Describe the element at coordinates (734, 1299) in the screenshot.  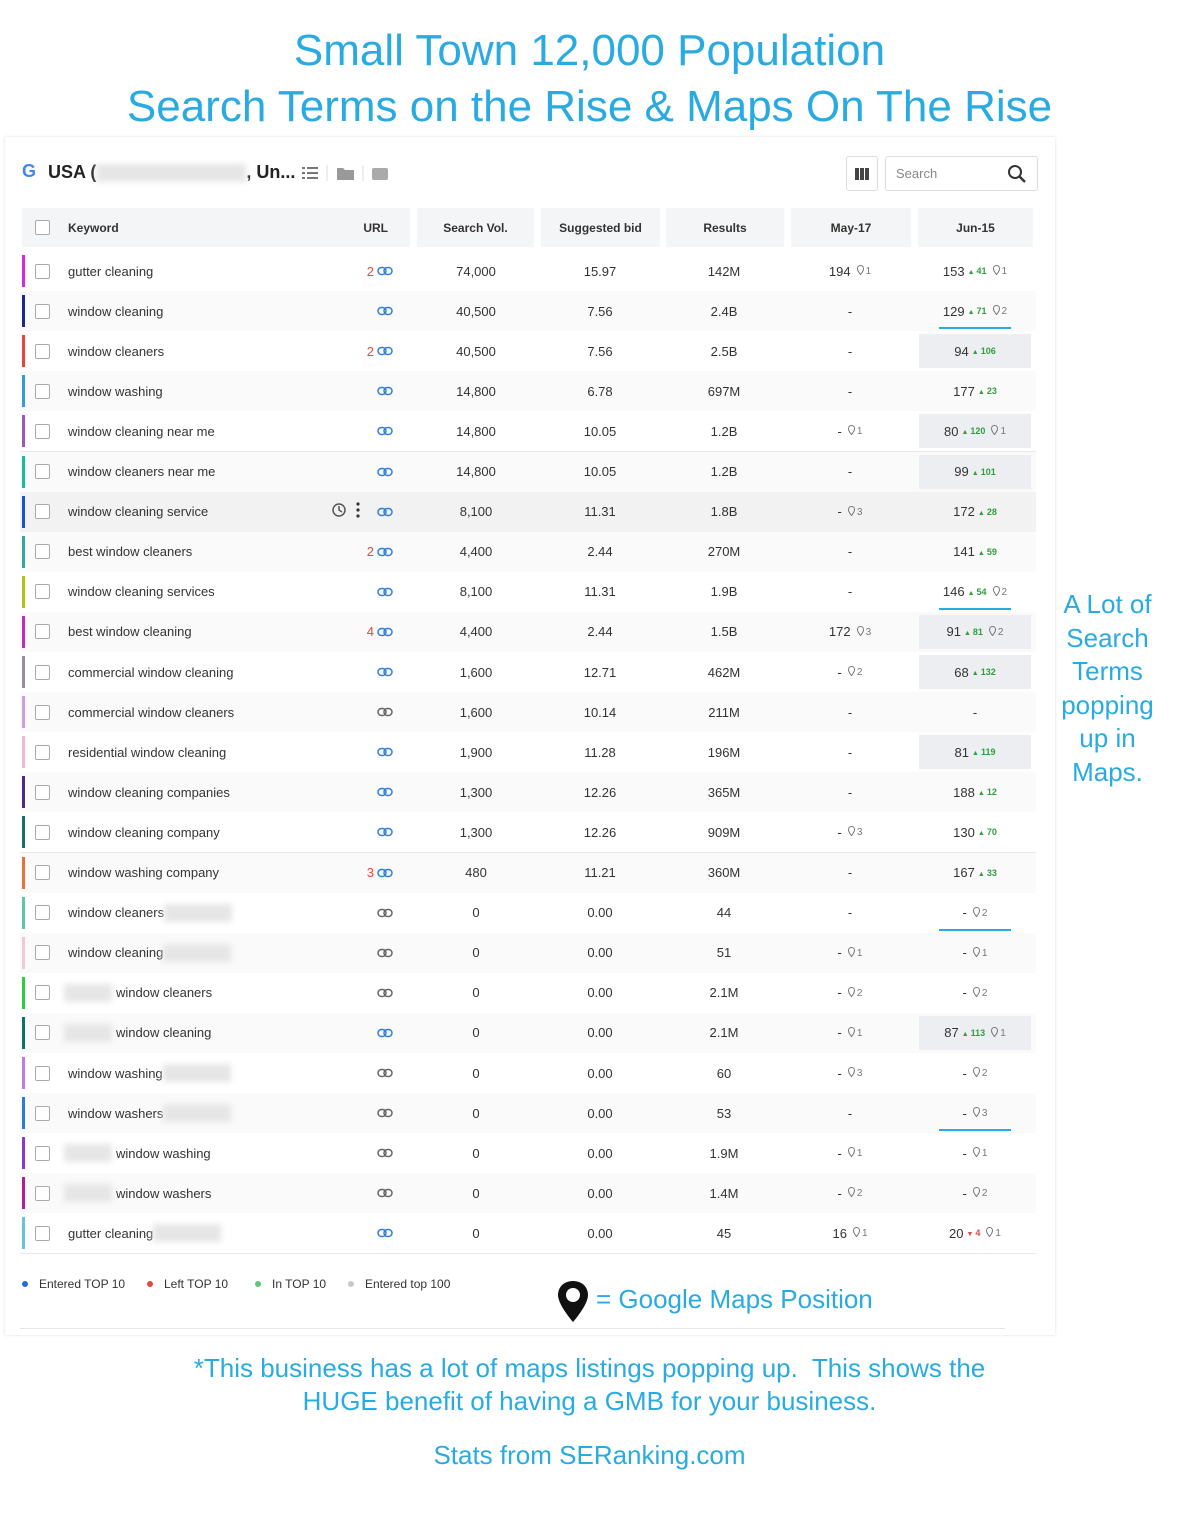
I see `maps-key: = Google Maps Position` at that location.